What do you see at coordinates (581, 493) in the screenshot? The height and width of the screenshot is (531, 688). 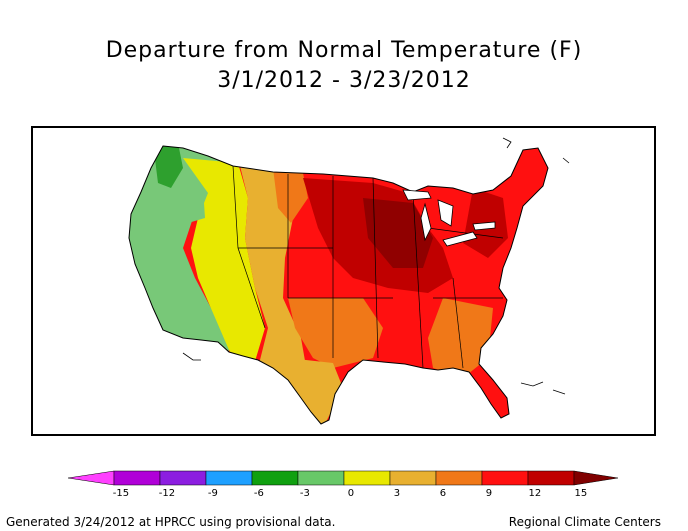 I see `legend-tick-label: 15` at bounding box center [581, 493].